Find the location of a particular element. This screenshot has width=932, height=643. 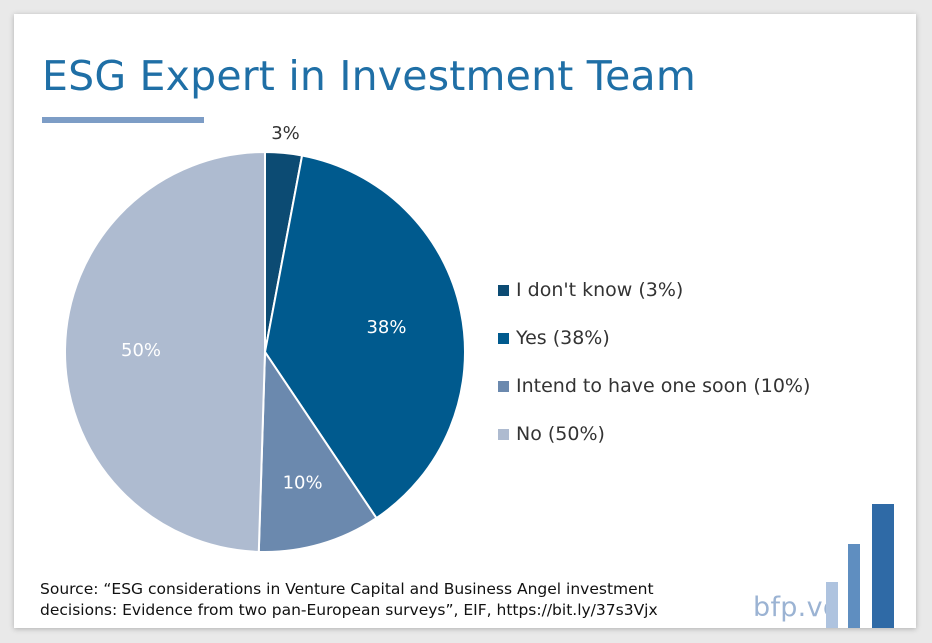

brand-wordmark: bfp.vc is located at coordinates (795, 607).